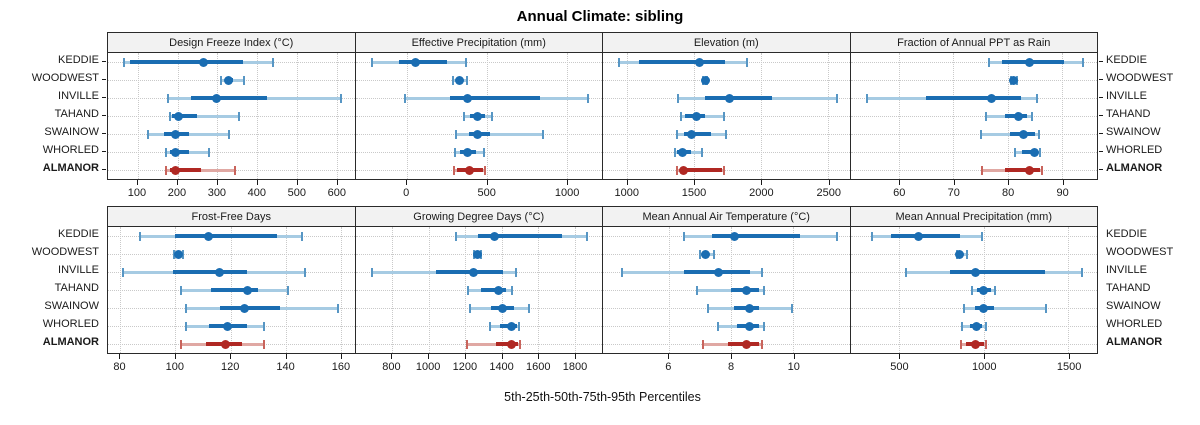 The height and width of the screenshot is (425, 1200). What do you see at coordinates (231, 367) in the screenshot?
I see `axis-tick-cell: 80 100 120 140 160` at bounding box center [231, 367].